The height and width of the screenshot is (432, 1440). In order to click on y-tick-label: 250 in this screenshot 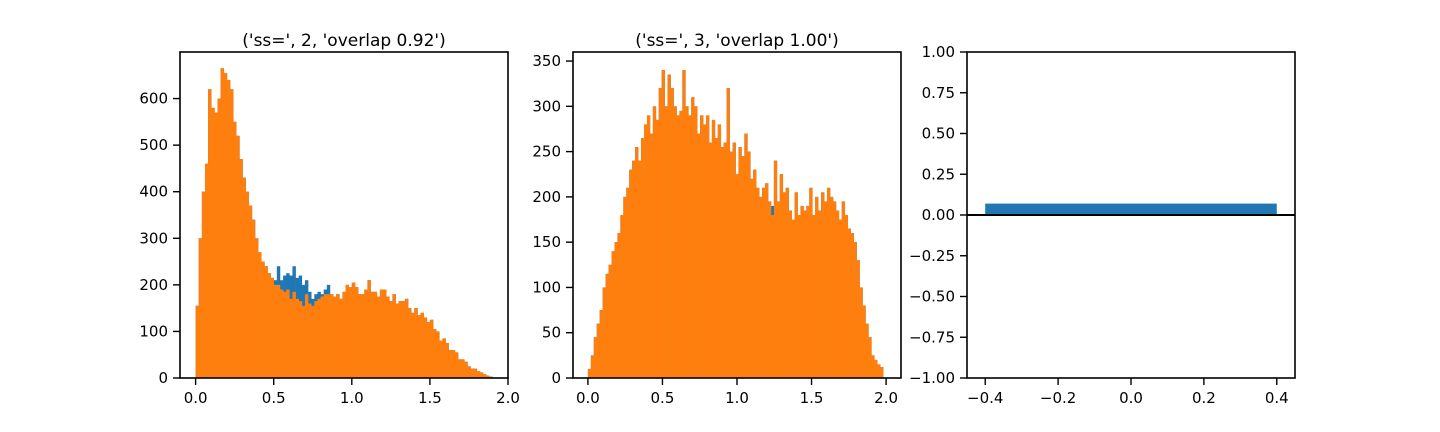, I will do `click(546, 152)`.